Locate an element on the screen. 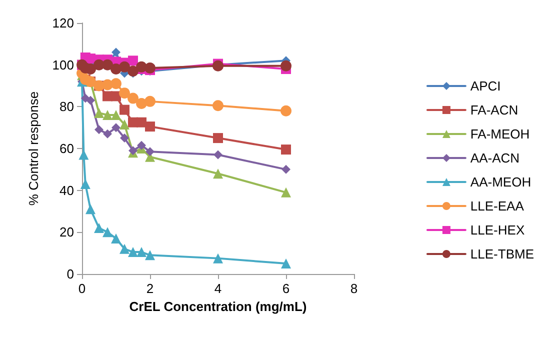  legend-label: LLE-TBME is located at coordinates (502, 254).